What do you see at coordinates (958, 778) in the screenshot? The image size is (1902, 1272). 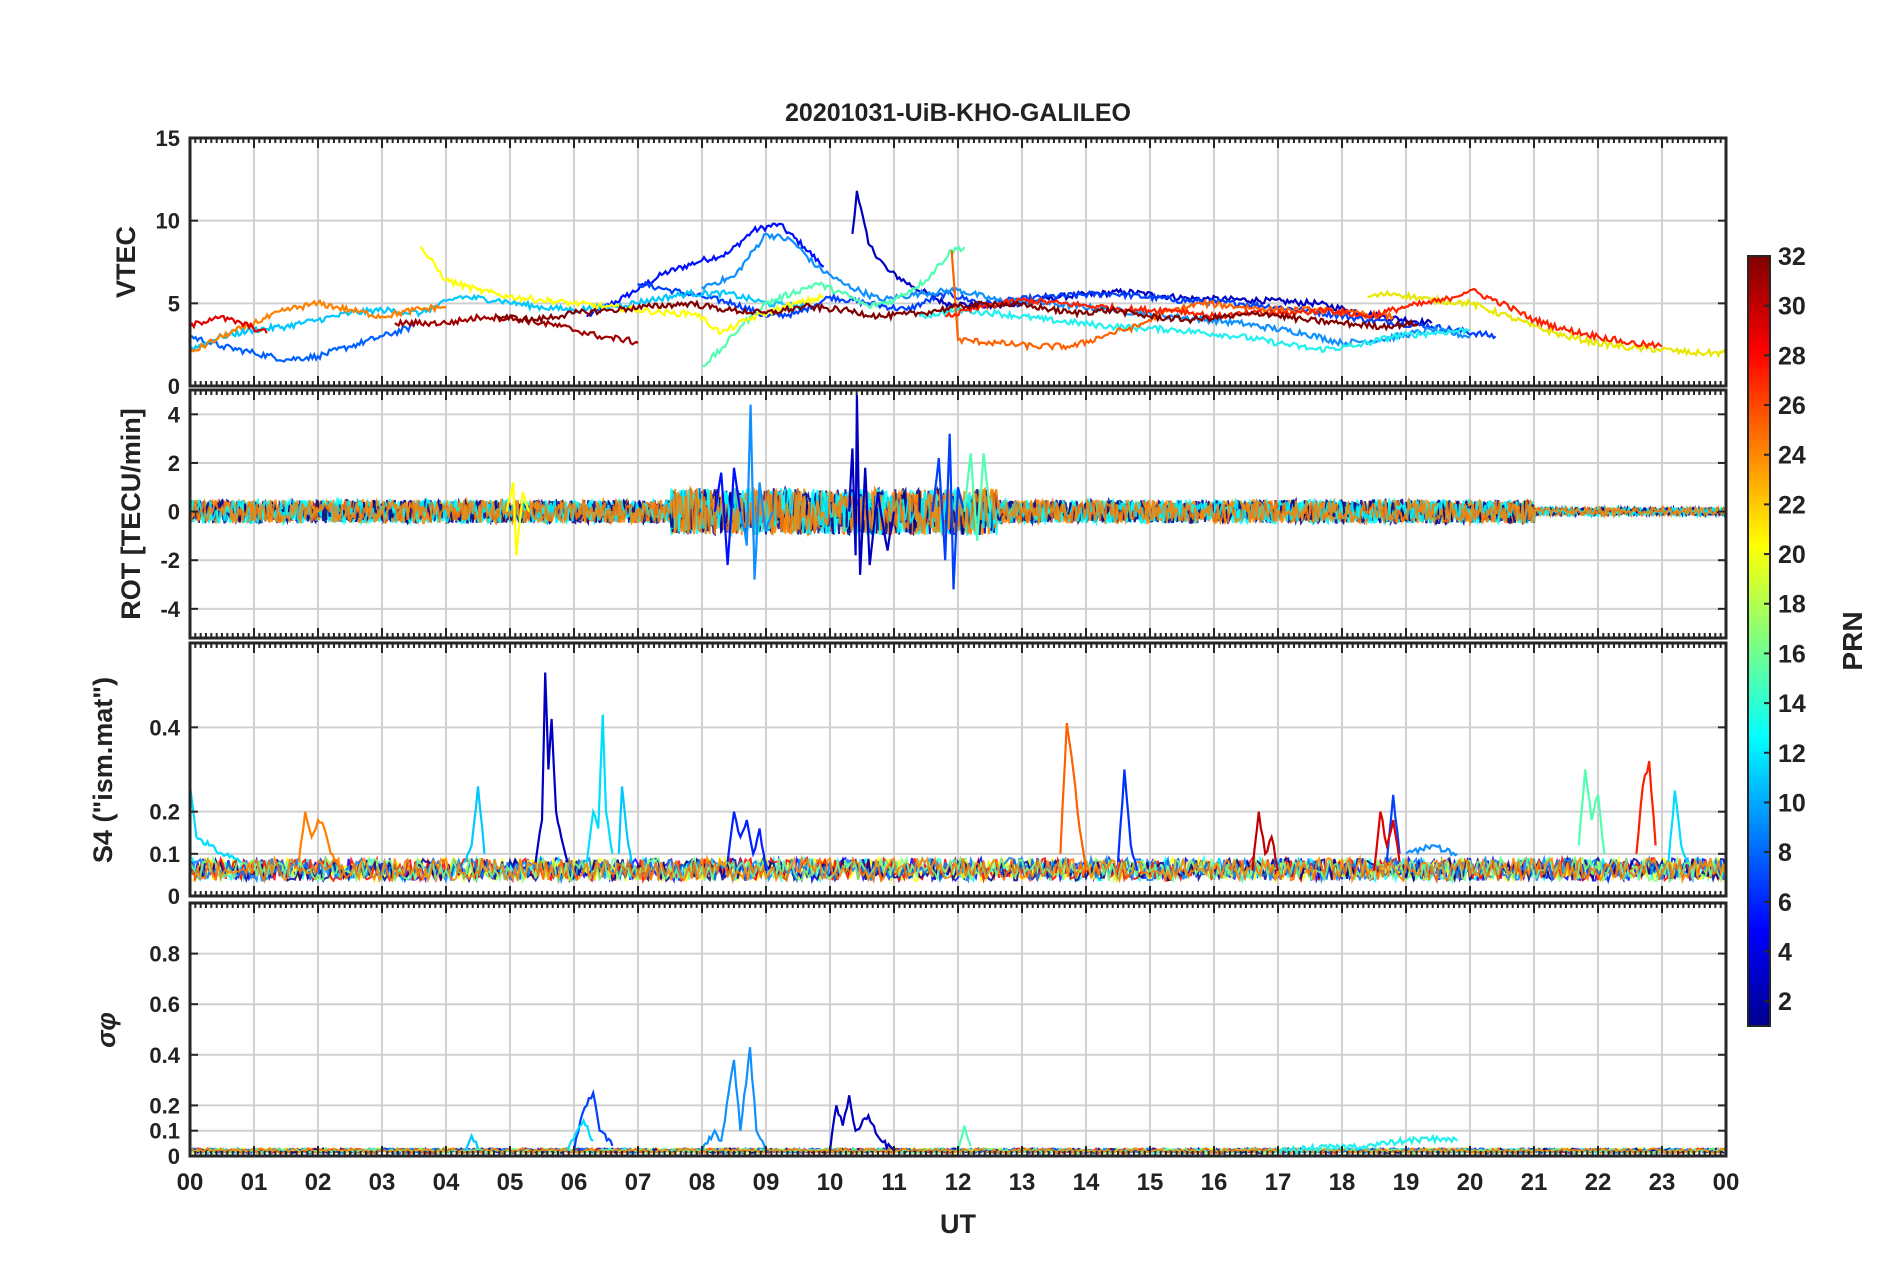 I see `panel-s4-series` at bounding box center [958, 778].